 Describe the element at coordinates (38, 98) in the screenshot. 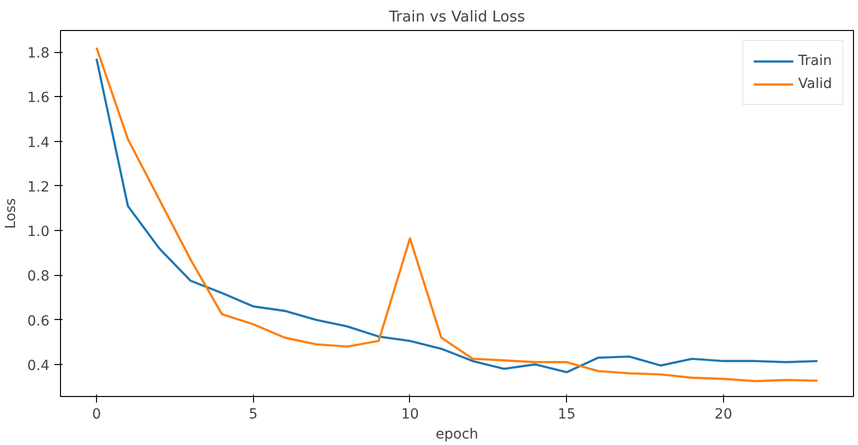

I see `y-tick-label: 1.6` at that location.